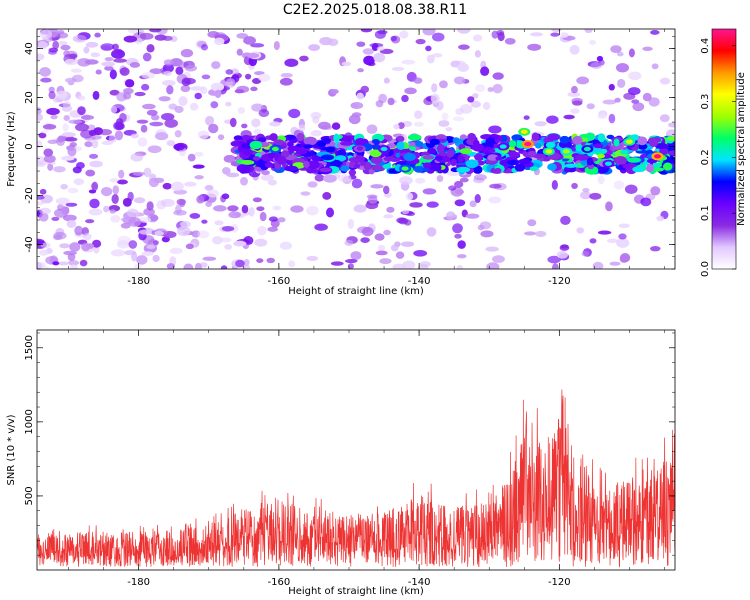  Describe the element at coordinates (705, 157) in the screenshot. I see `colorbar-tick-label: 0.2` at that location.